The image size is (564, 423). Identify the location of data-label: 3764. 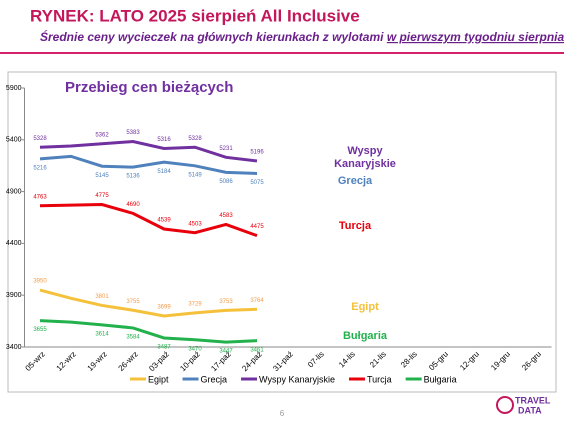
(257, 301).